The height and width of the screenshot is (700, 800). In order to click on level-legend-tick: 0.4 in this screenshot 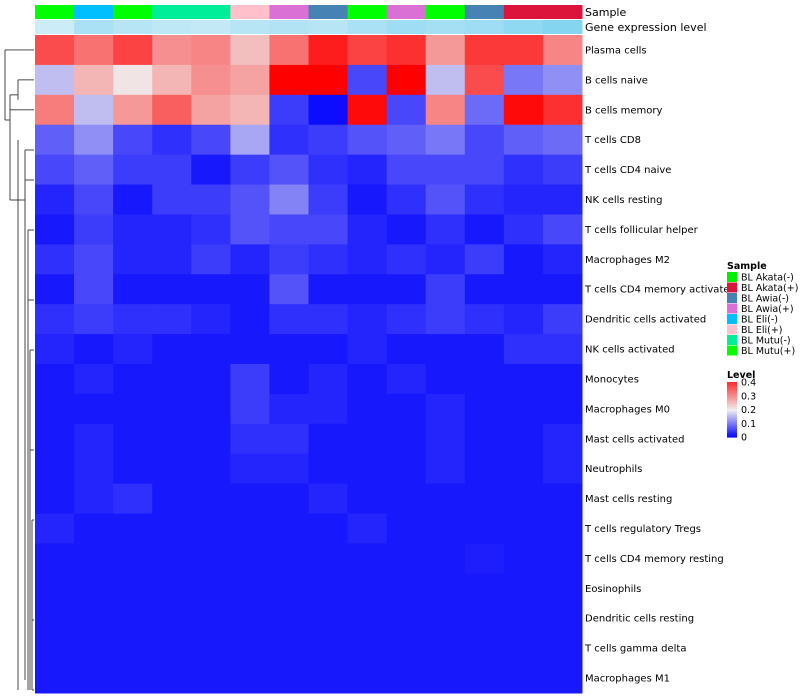, I will do `click(748, 383)`.